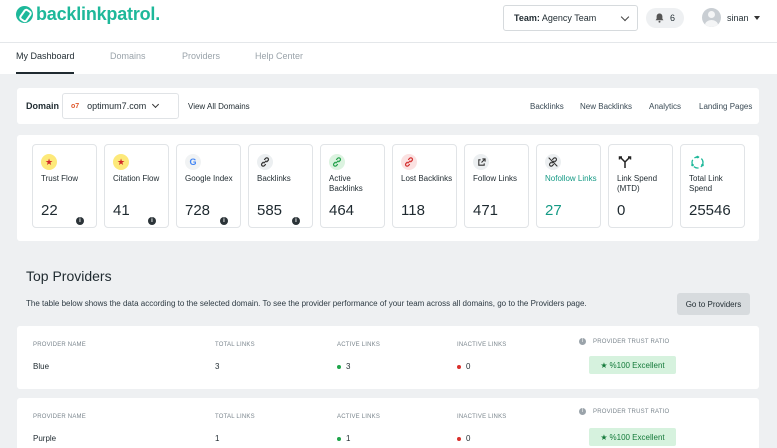  Describe the element at coordinates (726, 106) in the screenshot. I see `landing-pages-link: Landing Pages` at that location.